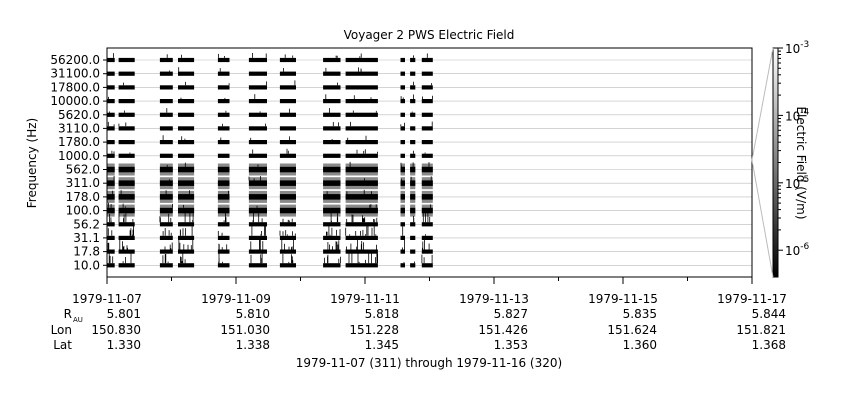 Image resolution: width=860 pixels, height=400 pixels. I want to click on x-tick-label: 1979-11-09, so click(236, 299).